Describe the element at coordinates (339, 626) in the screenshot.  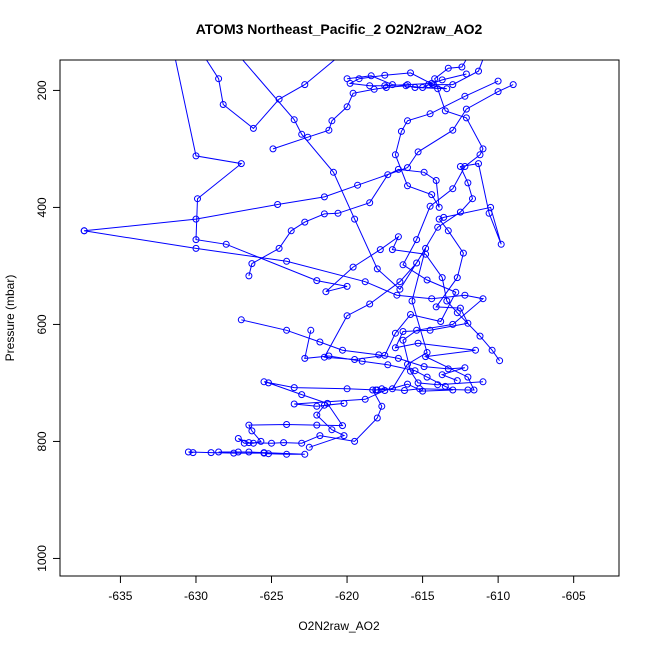
I see `x-axis-title: O2N2raw_AO2` at that location.